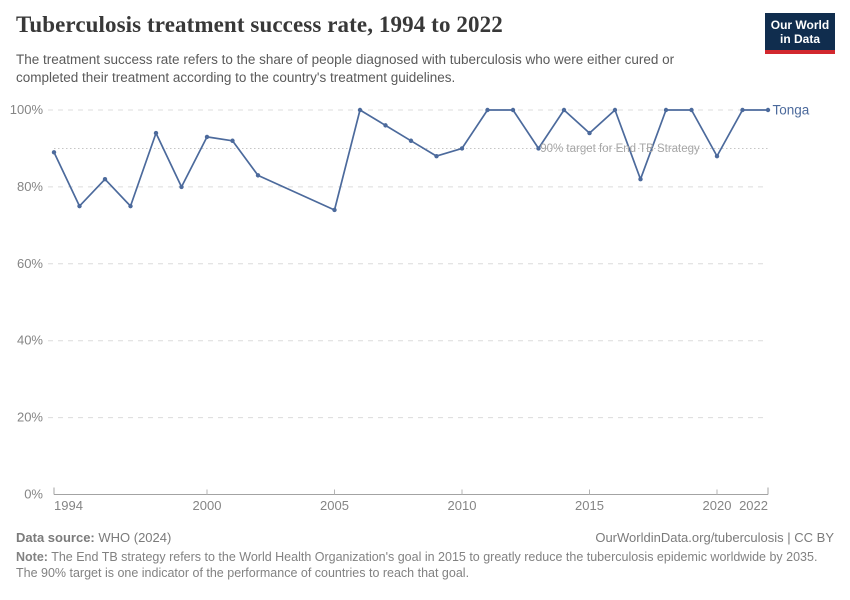 This screenshot has width=850, height=600. What do you see at coordinates (207, 505) in the screenshot?
I see `x-axis-tick-label: 2000` at bounding box center [207, 505].